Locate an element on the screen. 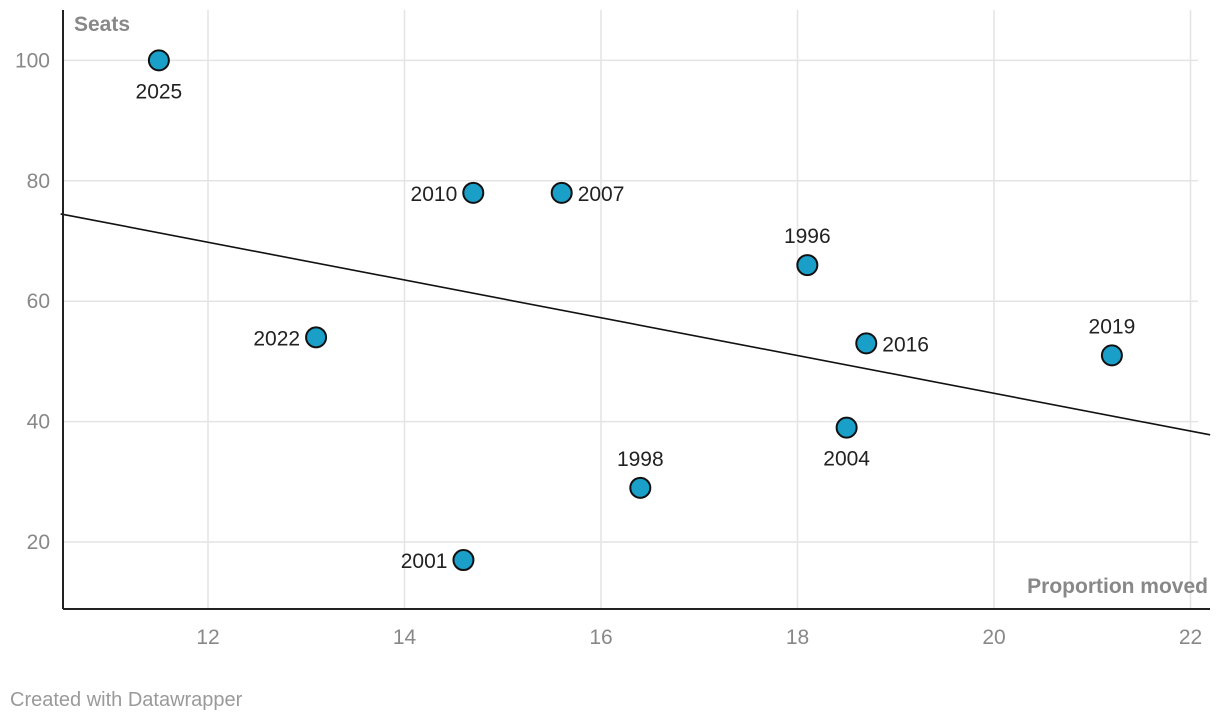 This screenshot has height=726, width=1220. point-label-2001: 2001 is located at coordinates (424, 561).